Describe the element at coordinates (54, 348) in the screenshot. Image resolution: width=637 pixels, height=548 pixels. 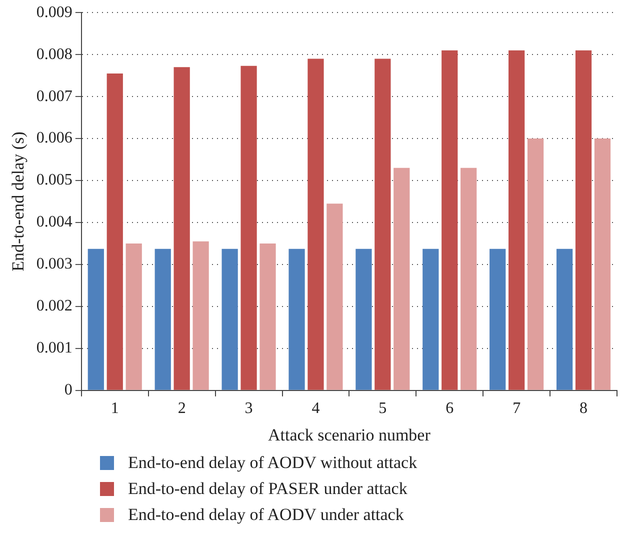
I see `y-tick-label: 0.001` at that location.